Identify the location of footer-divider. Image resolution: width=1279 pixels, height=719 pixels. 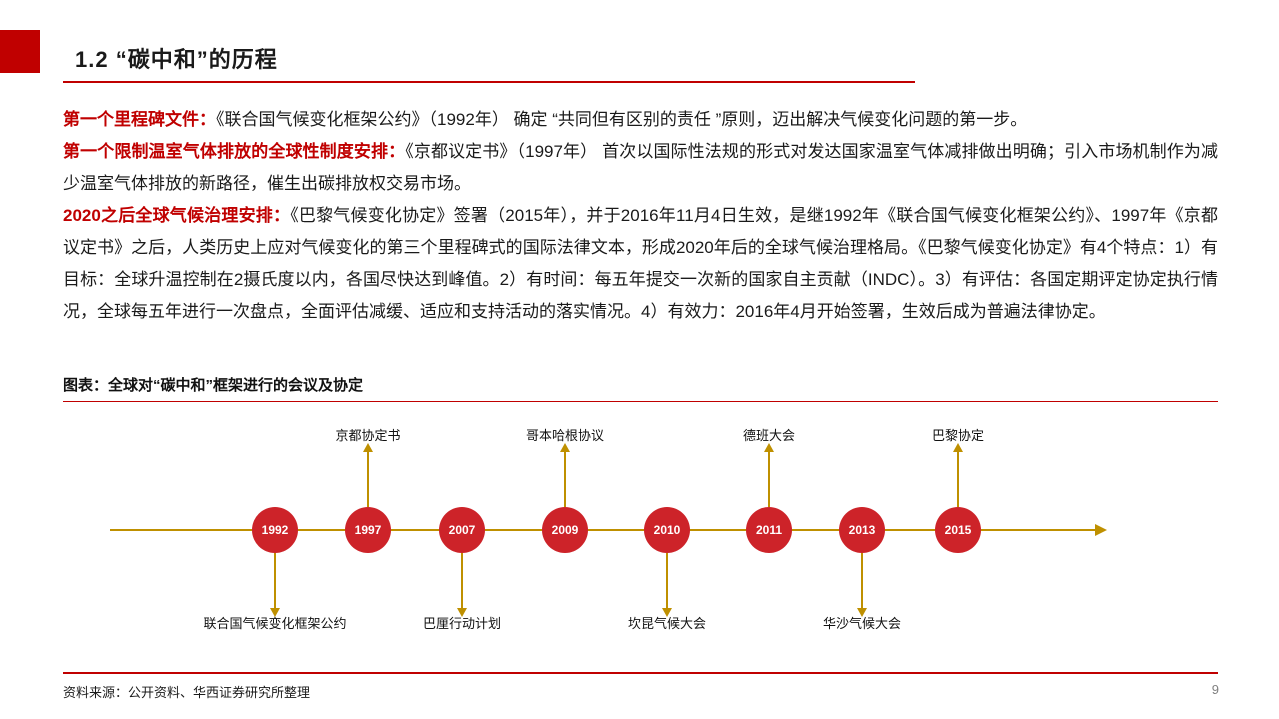
(640, 673).